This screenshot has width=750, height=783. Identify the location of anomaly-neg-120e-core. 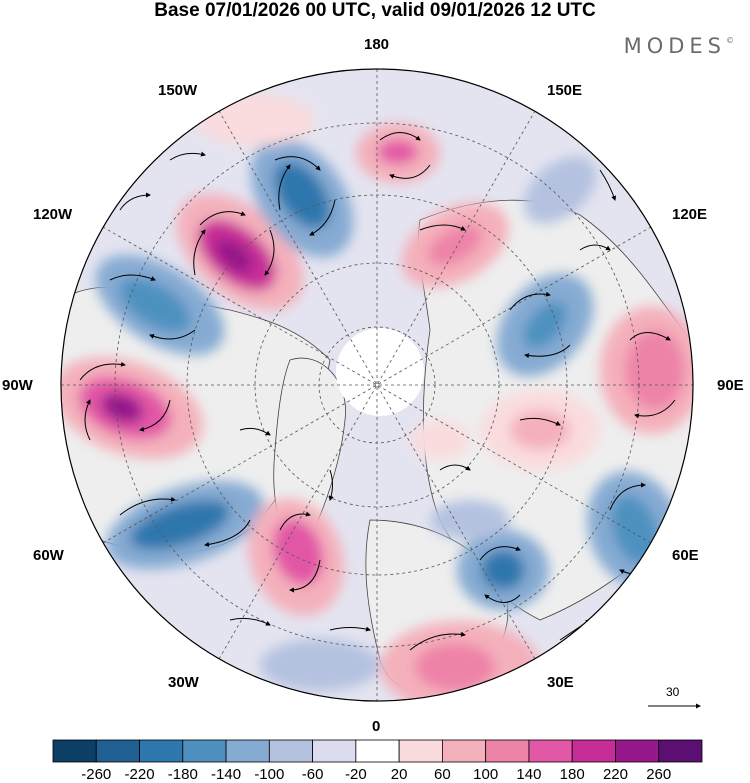
(545, 325).